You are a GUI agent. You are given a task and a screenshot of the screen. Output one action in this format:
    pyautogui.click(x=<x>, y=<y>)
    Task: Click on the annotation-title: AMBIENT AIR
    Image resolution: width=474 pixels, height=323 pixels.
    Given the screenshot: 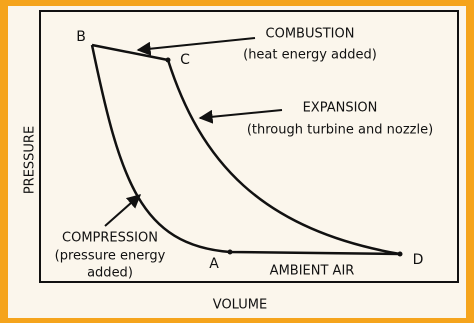 What is the action you would take?
    pyautogui.click(x=312, y=271)
    